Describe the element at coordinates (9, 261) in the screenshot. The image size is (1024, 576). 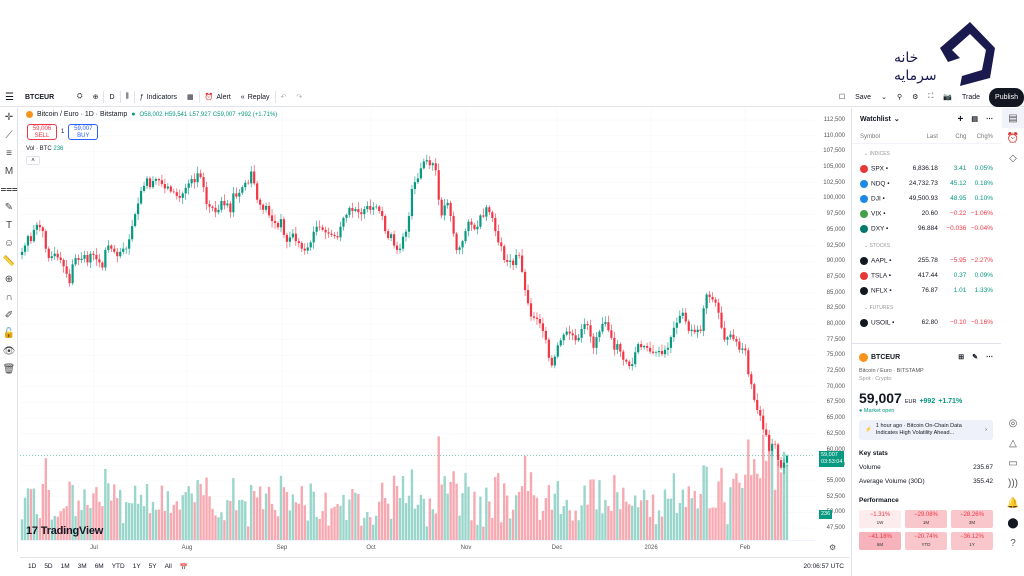
I see `ruler-icon: 📏` at that location.